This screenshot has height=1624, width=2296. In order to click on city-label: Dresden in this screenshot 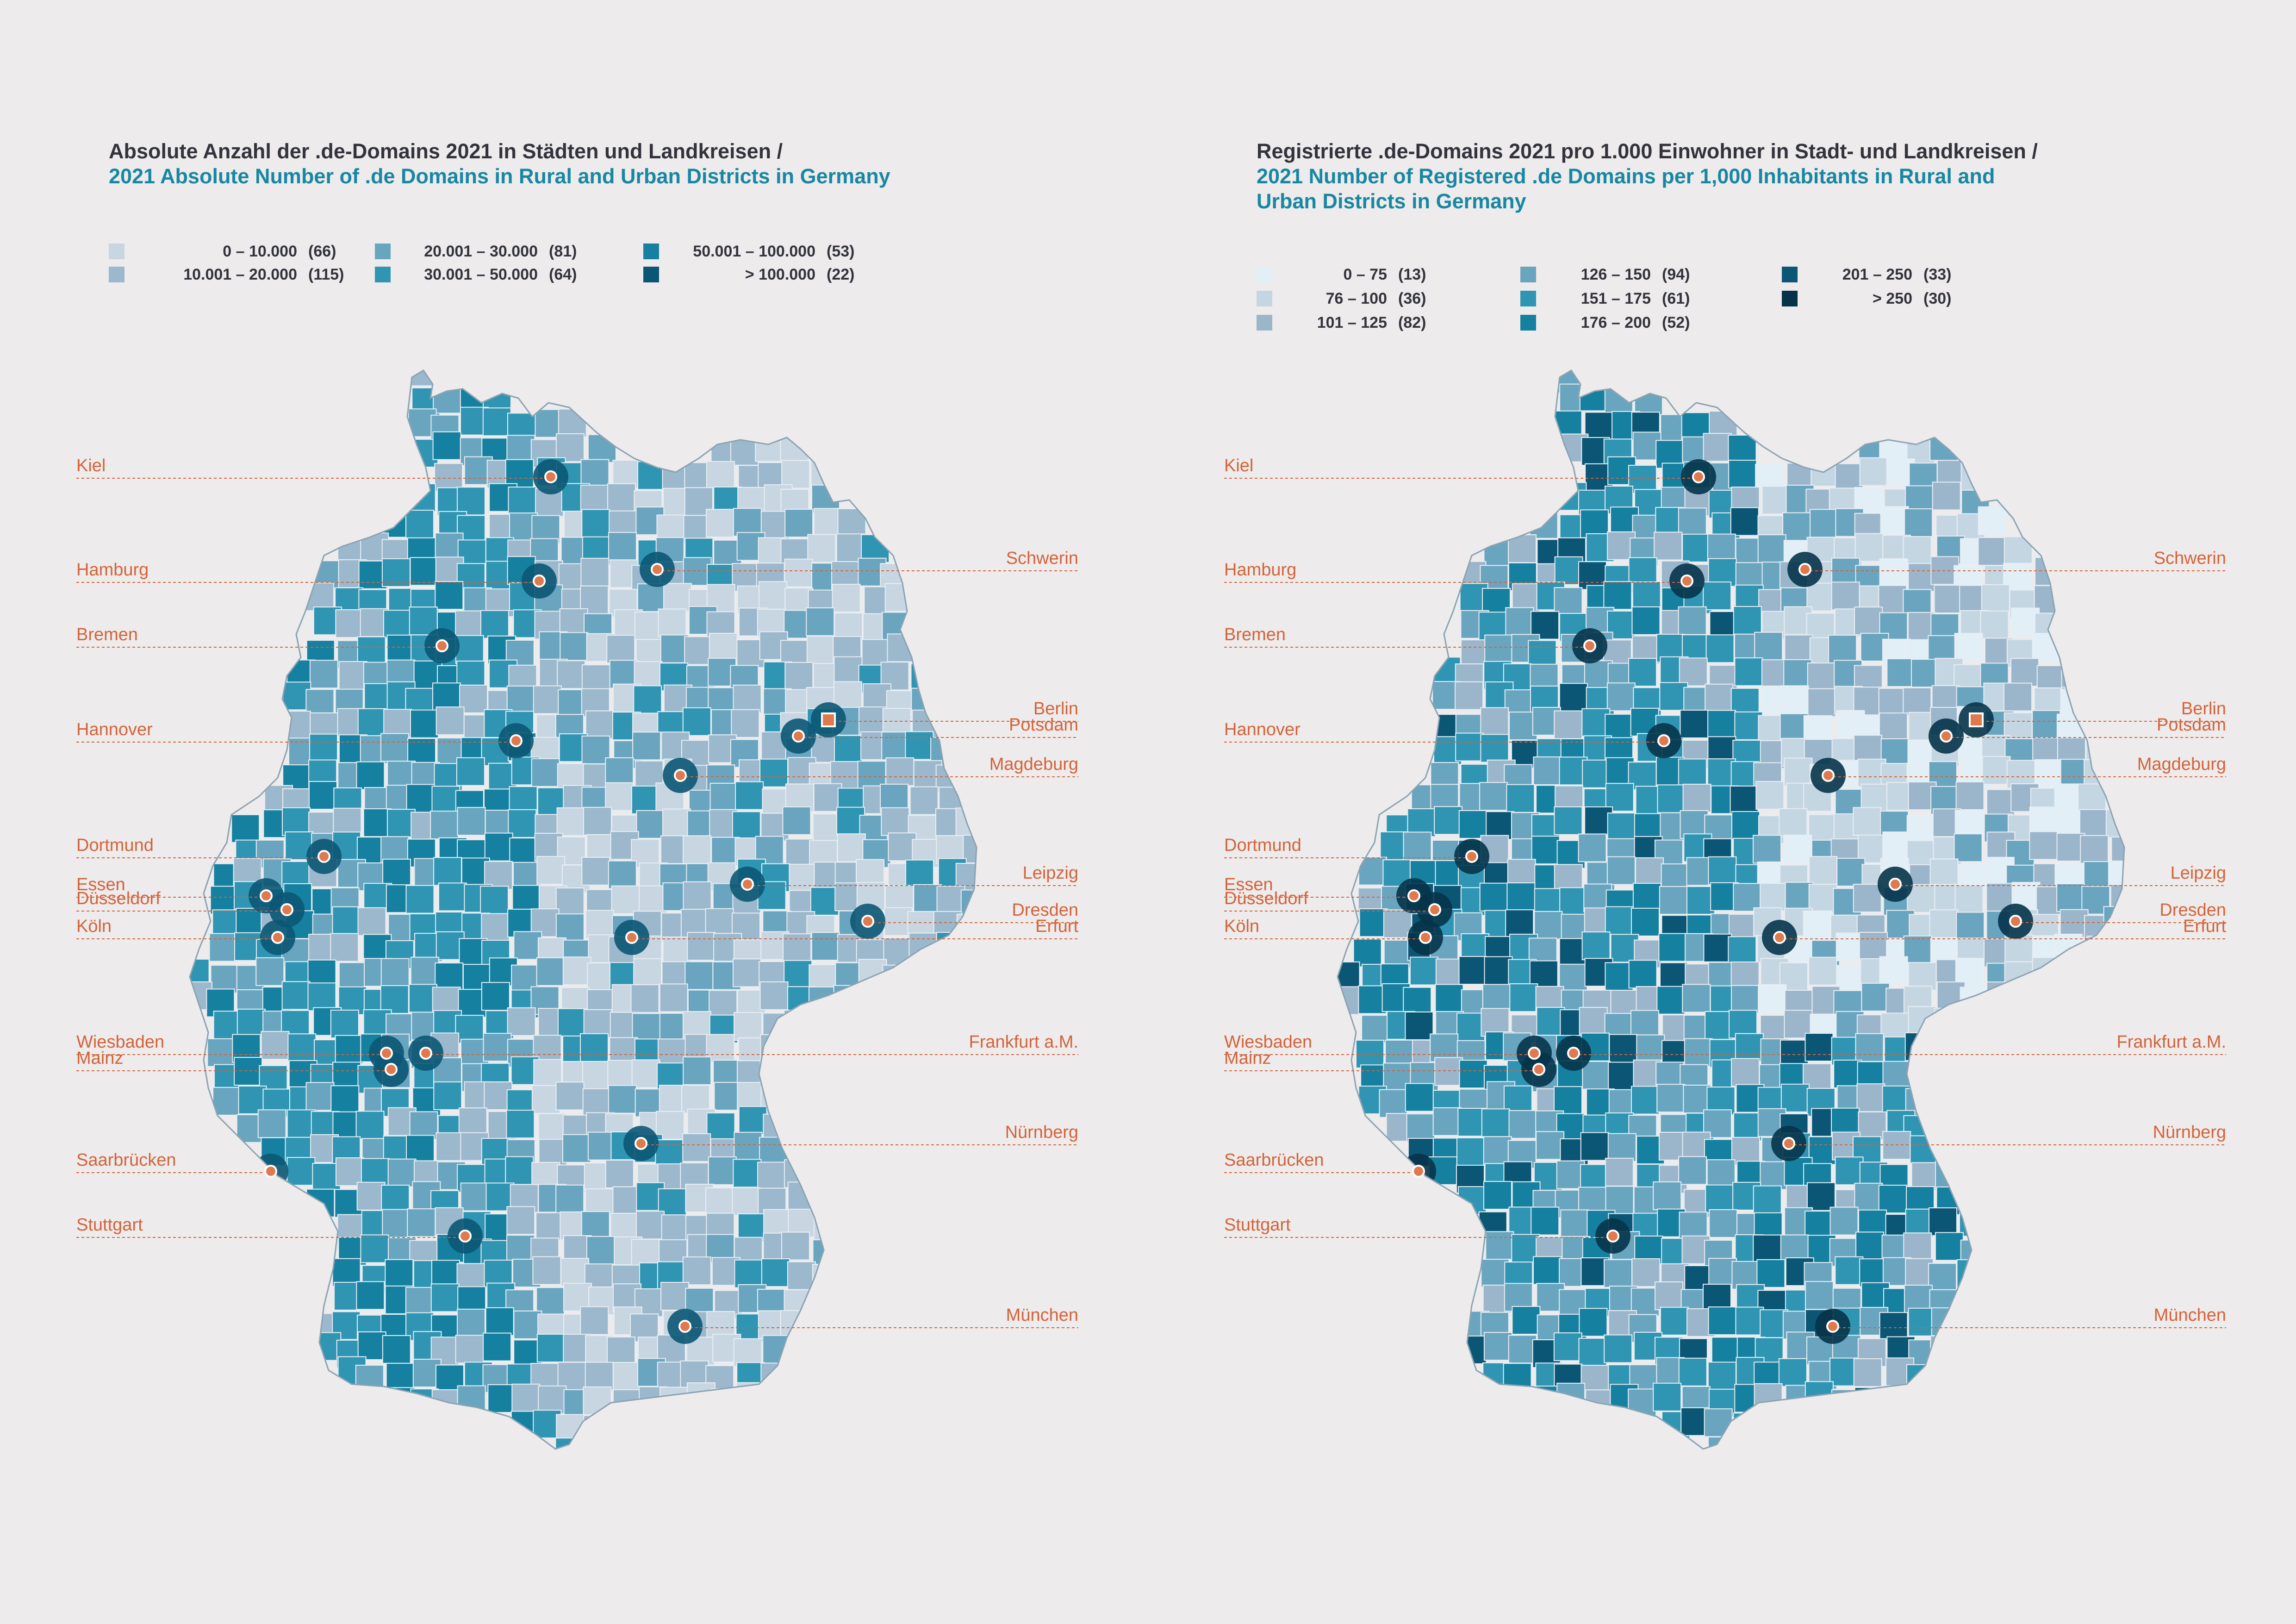, I will do `click(2192, 910)`.